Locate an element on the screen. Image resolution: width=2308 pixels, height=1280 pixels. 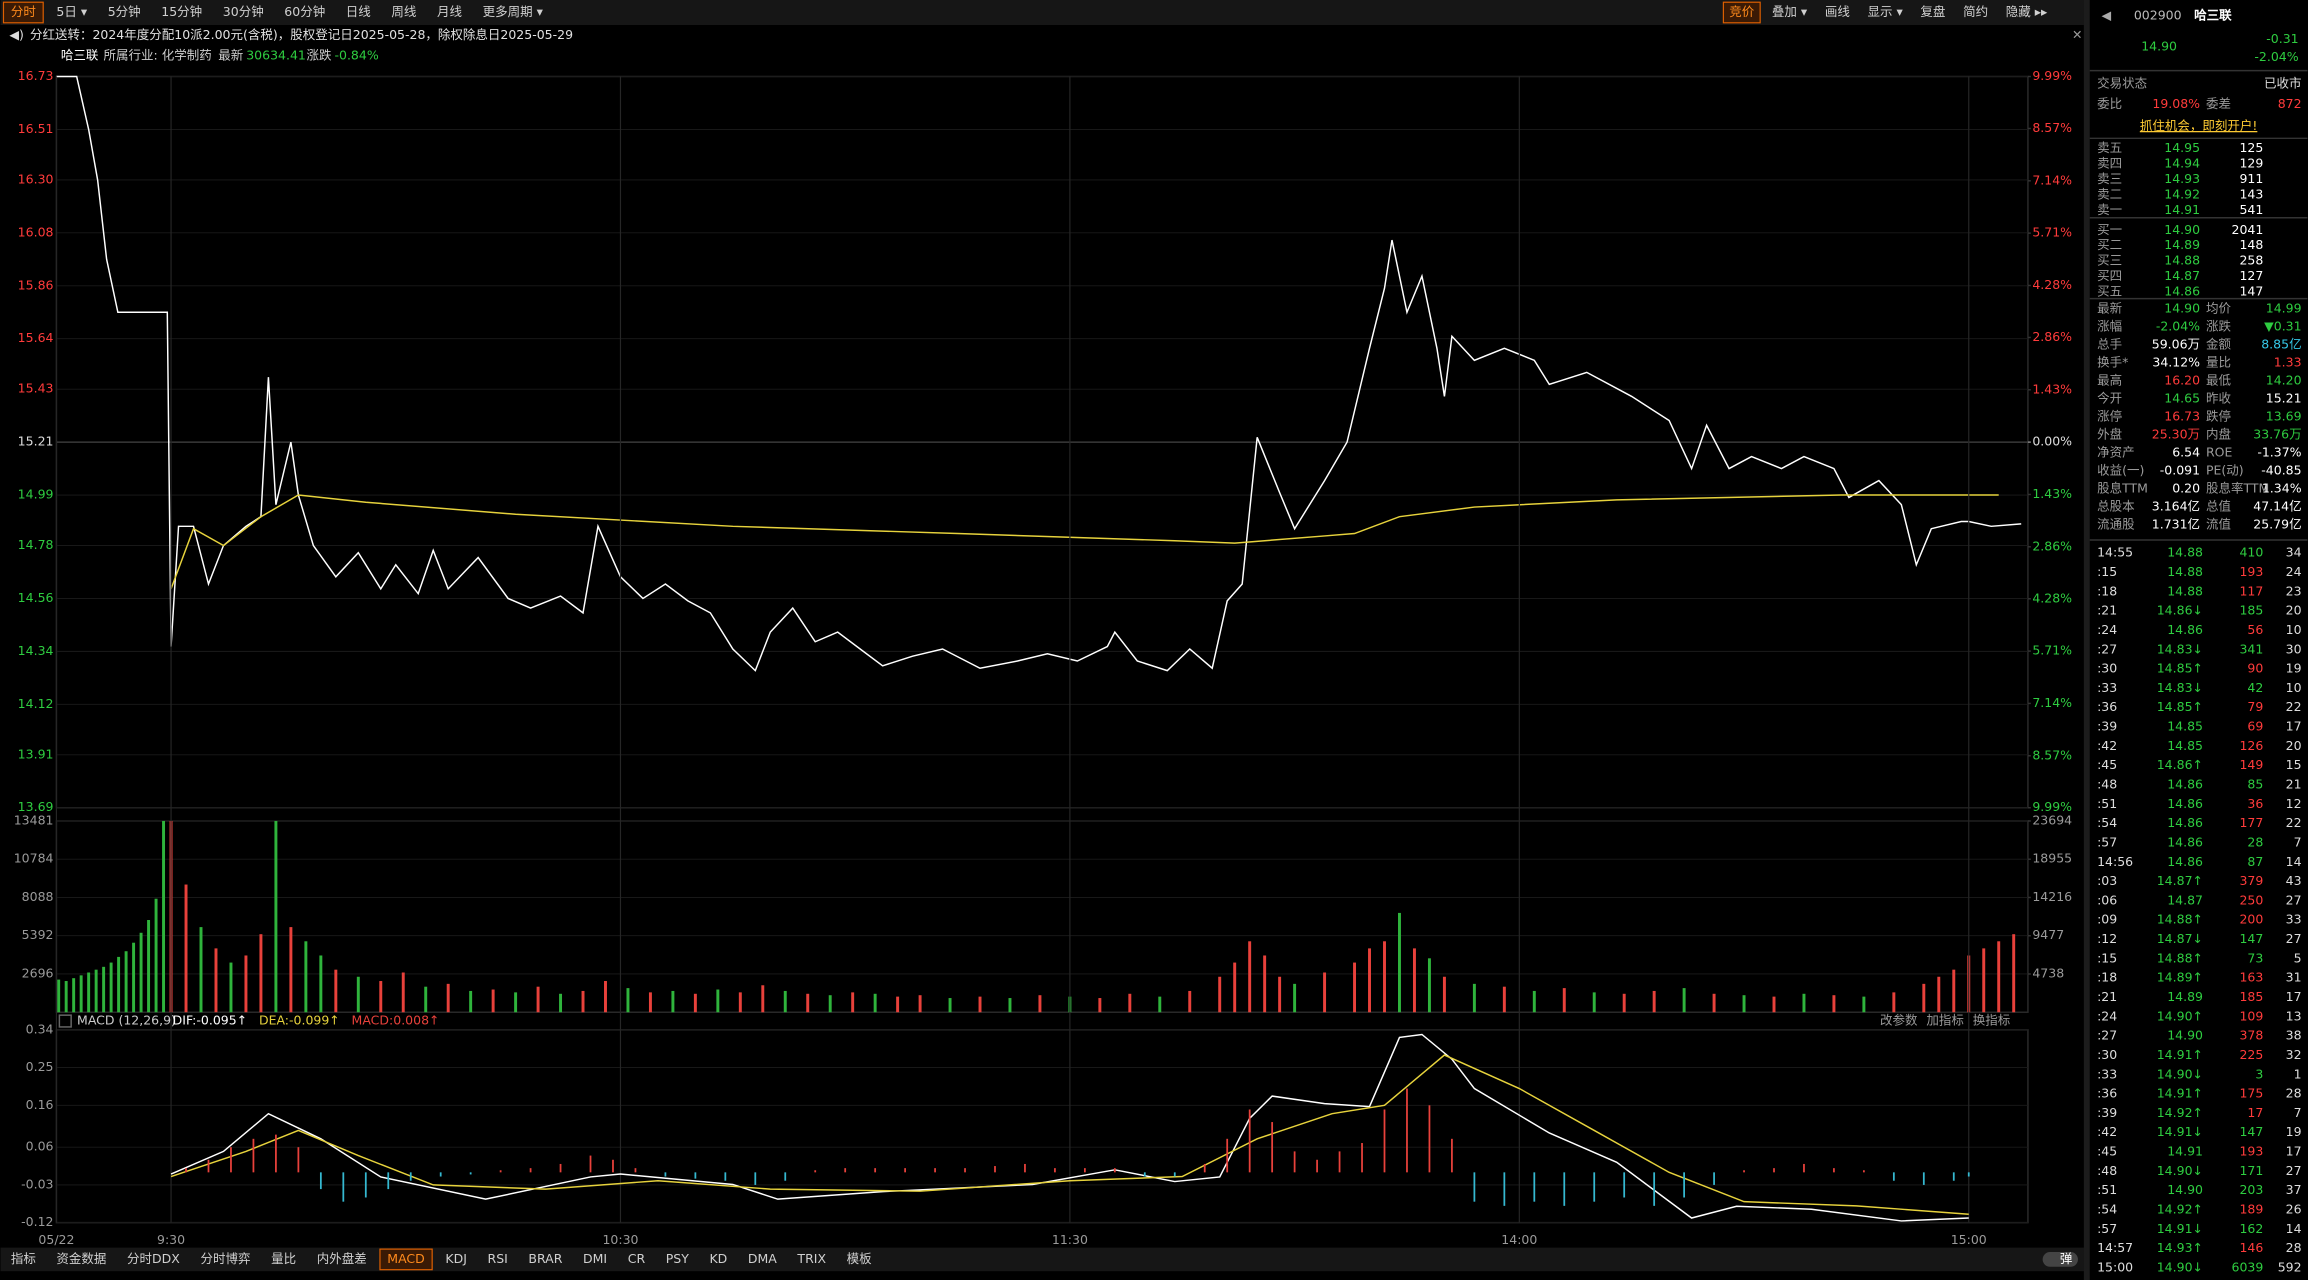
tool-button: 隐藏 ▸▸ is located at coordinates (2027, 11).